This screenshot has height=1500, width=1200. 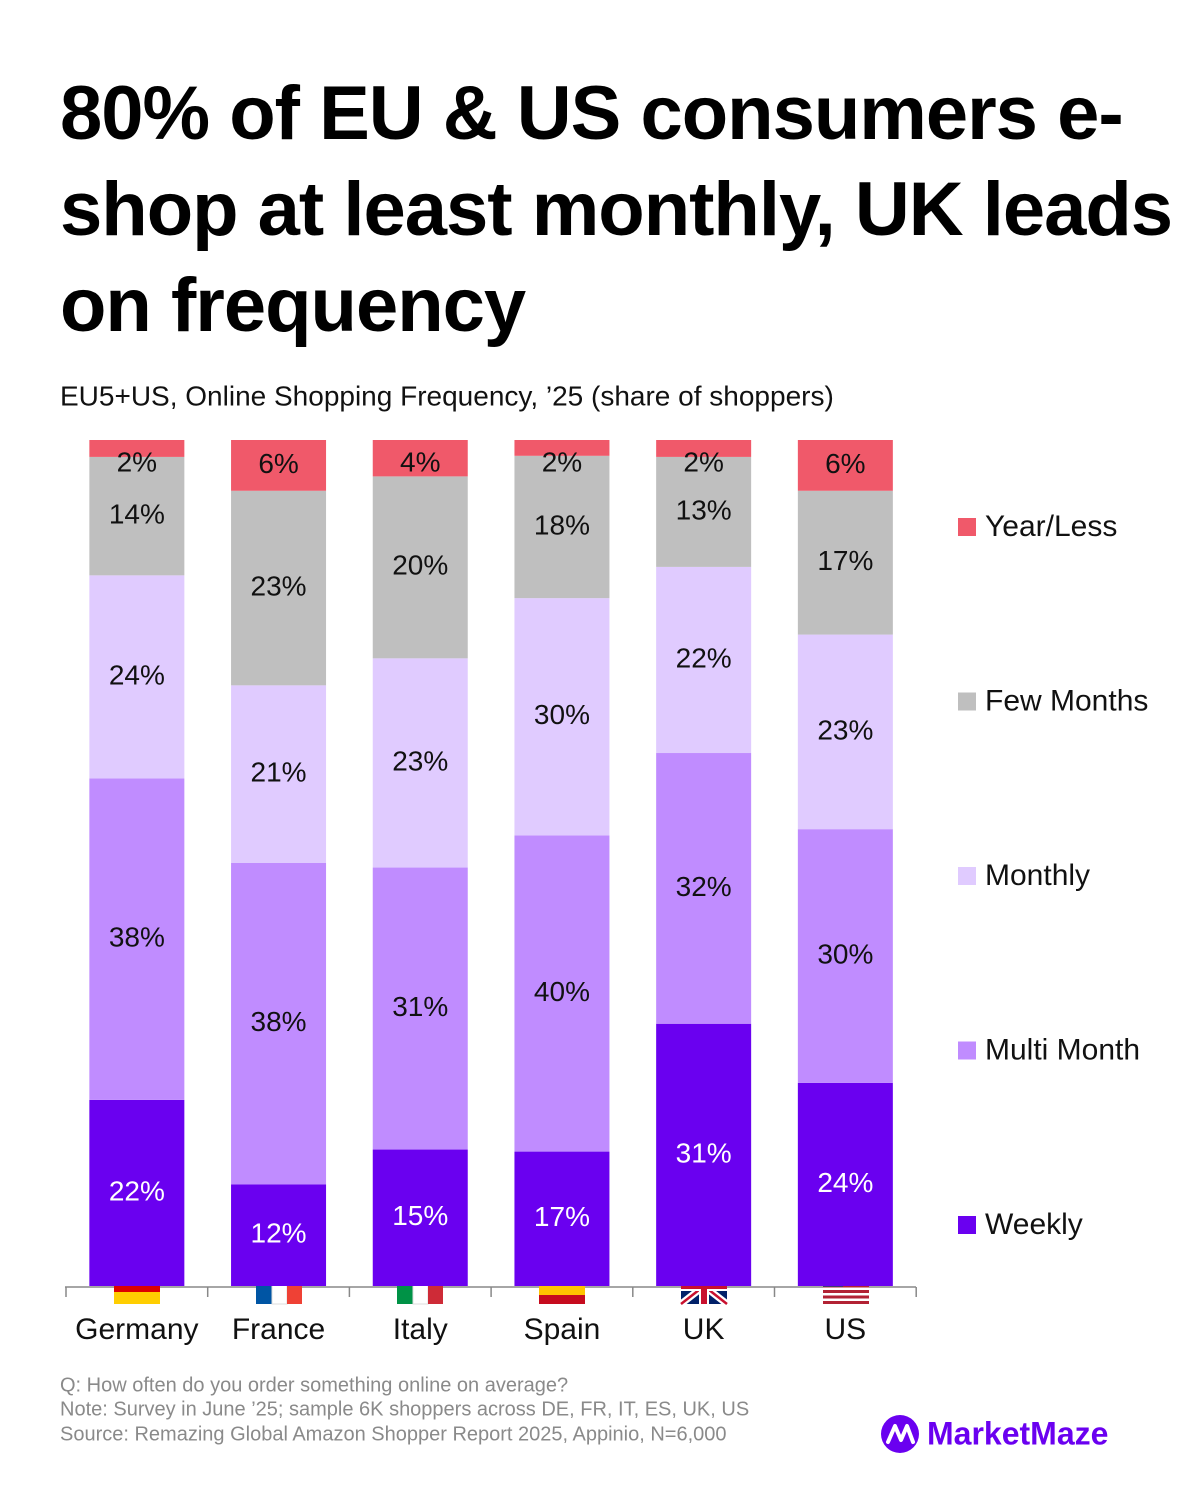 I want to click on data-label: 32%, so click(x=704, y=886).